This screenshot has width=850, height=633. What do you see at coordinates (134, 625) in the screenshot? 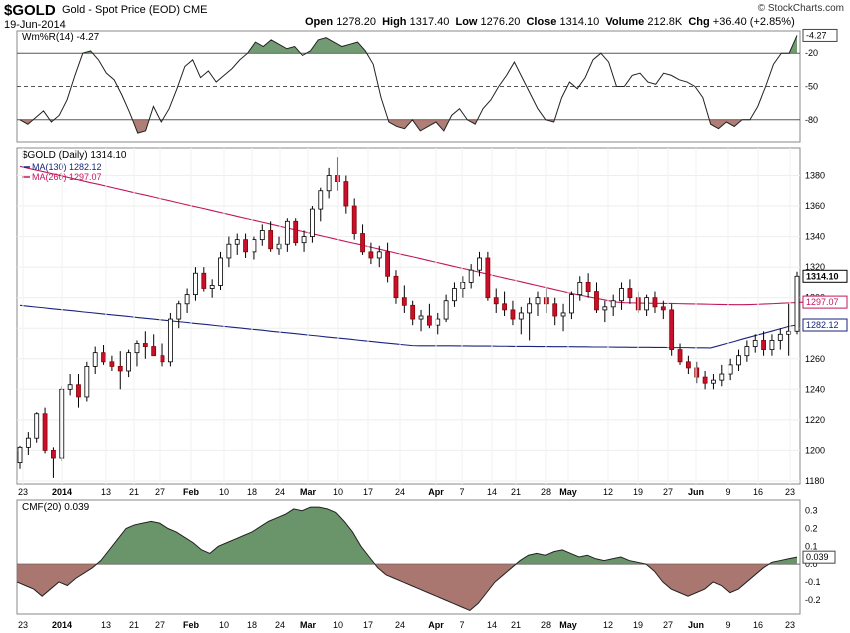
I see `cmf-x-label: 21` at bounding box center [134, 625].